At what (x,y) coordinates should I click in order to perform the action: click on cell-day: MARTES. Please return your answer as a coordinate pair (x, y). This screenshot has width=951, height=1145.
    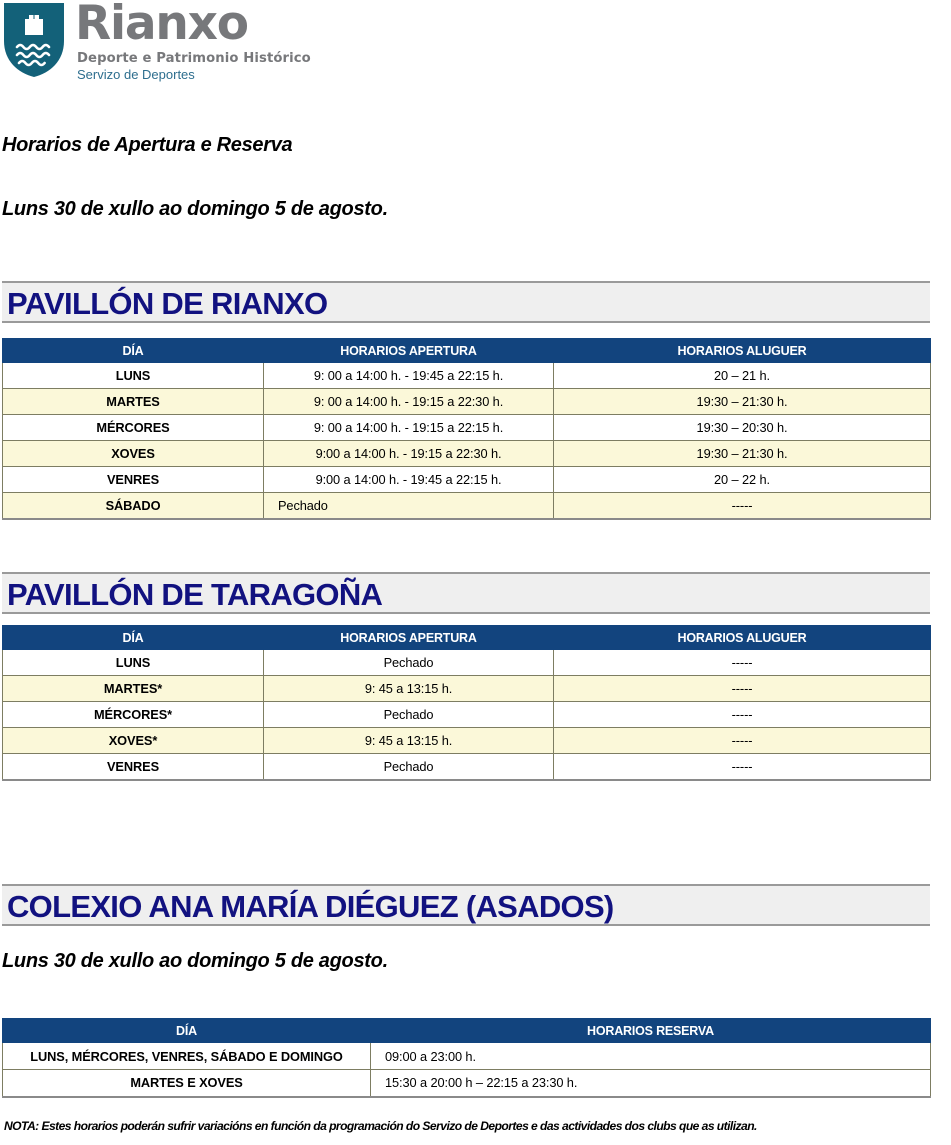
    Looking at the image, I should click on (133, 401).